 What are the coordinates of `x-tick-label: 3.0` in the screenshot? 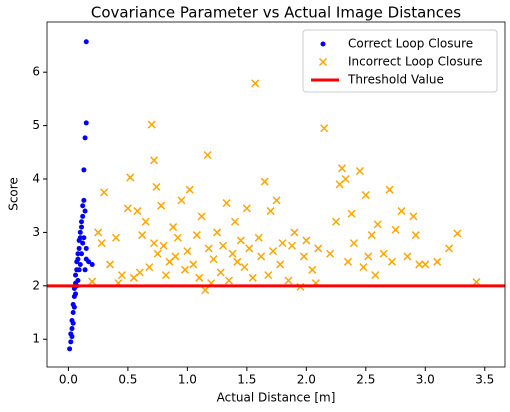 It's located at (425, 380).